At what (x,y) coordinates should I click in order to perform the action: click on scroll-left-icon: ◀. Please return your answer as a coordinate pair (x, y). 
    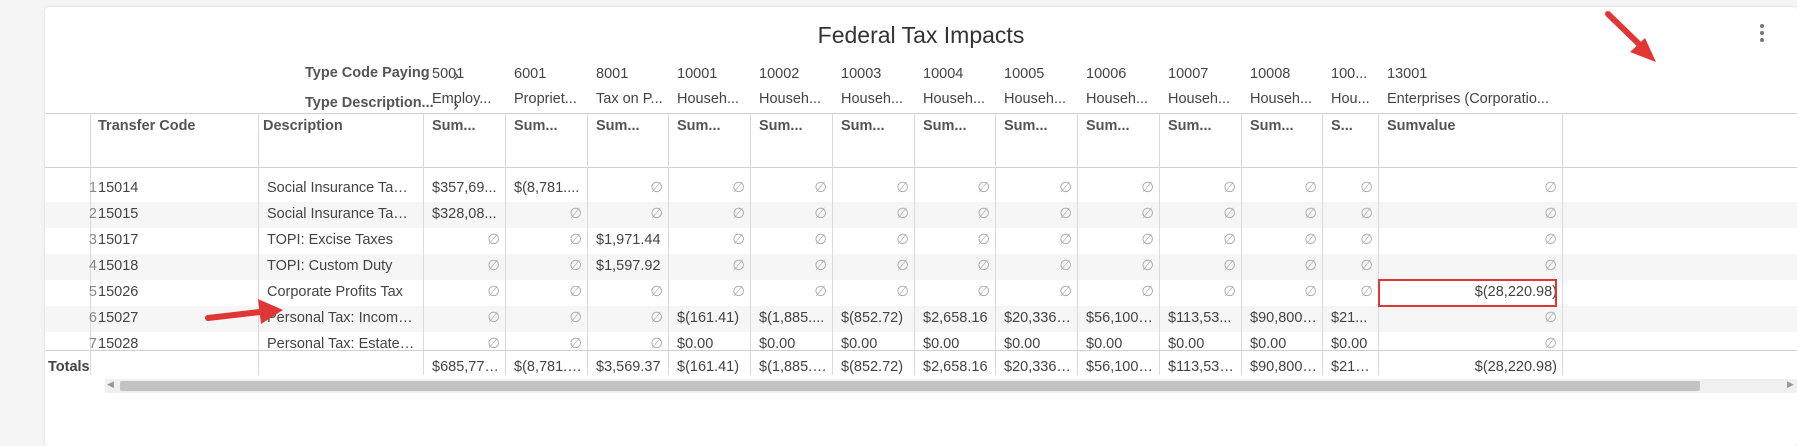
    Looking at the image, I should click on (110, 384).